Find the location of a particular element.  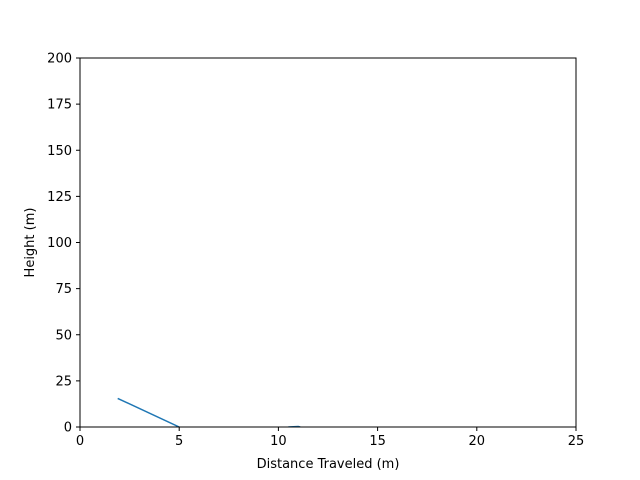

y-tick-label: 100 is located at coordinates (59, 243).